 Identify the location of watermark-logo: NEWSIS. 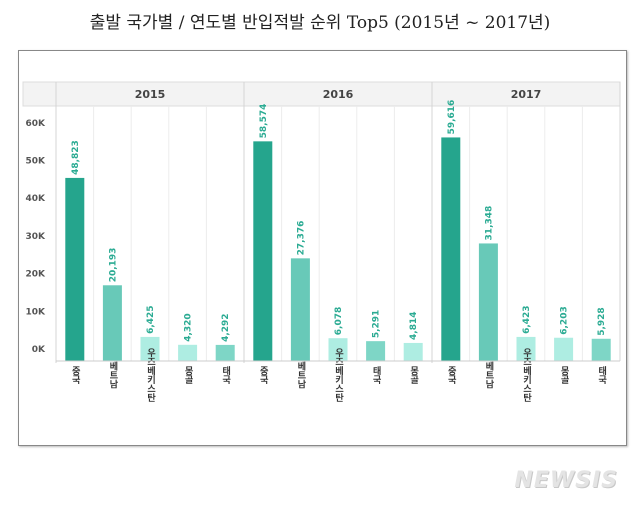
(566, 480).